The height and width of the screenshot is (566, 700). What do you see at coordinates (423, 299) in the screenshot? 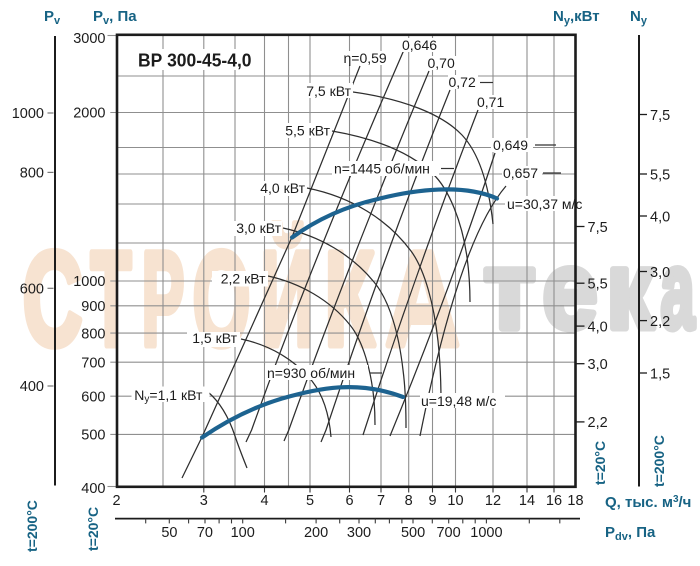
I see `svg-text: А` at bounding box center [423, 299].